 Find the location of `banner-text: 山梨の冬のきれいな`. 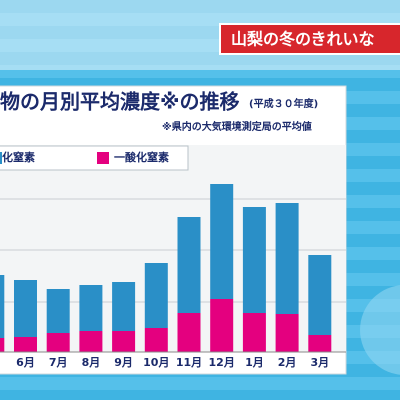

banner-text: 山梨の冬のきれいな is located at coordinates (303, 39).